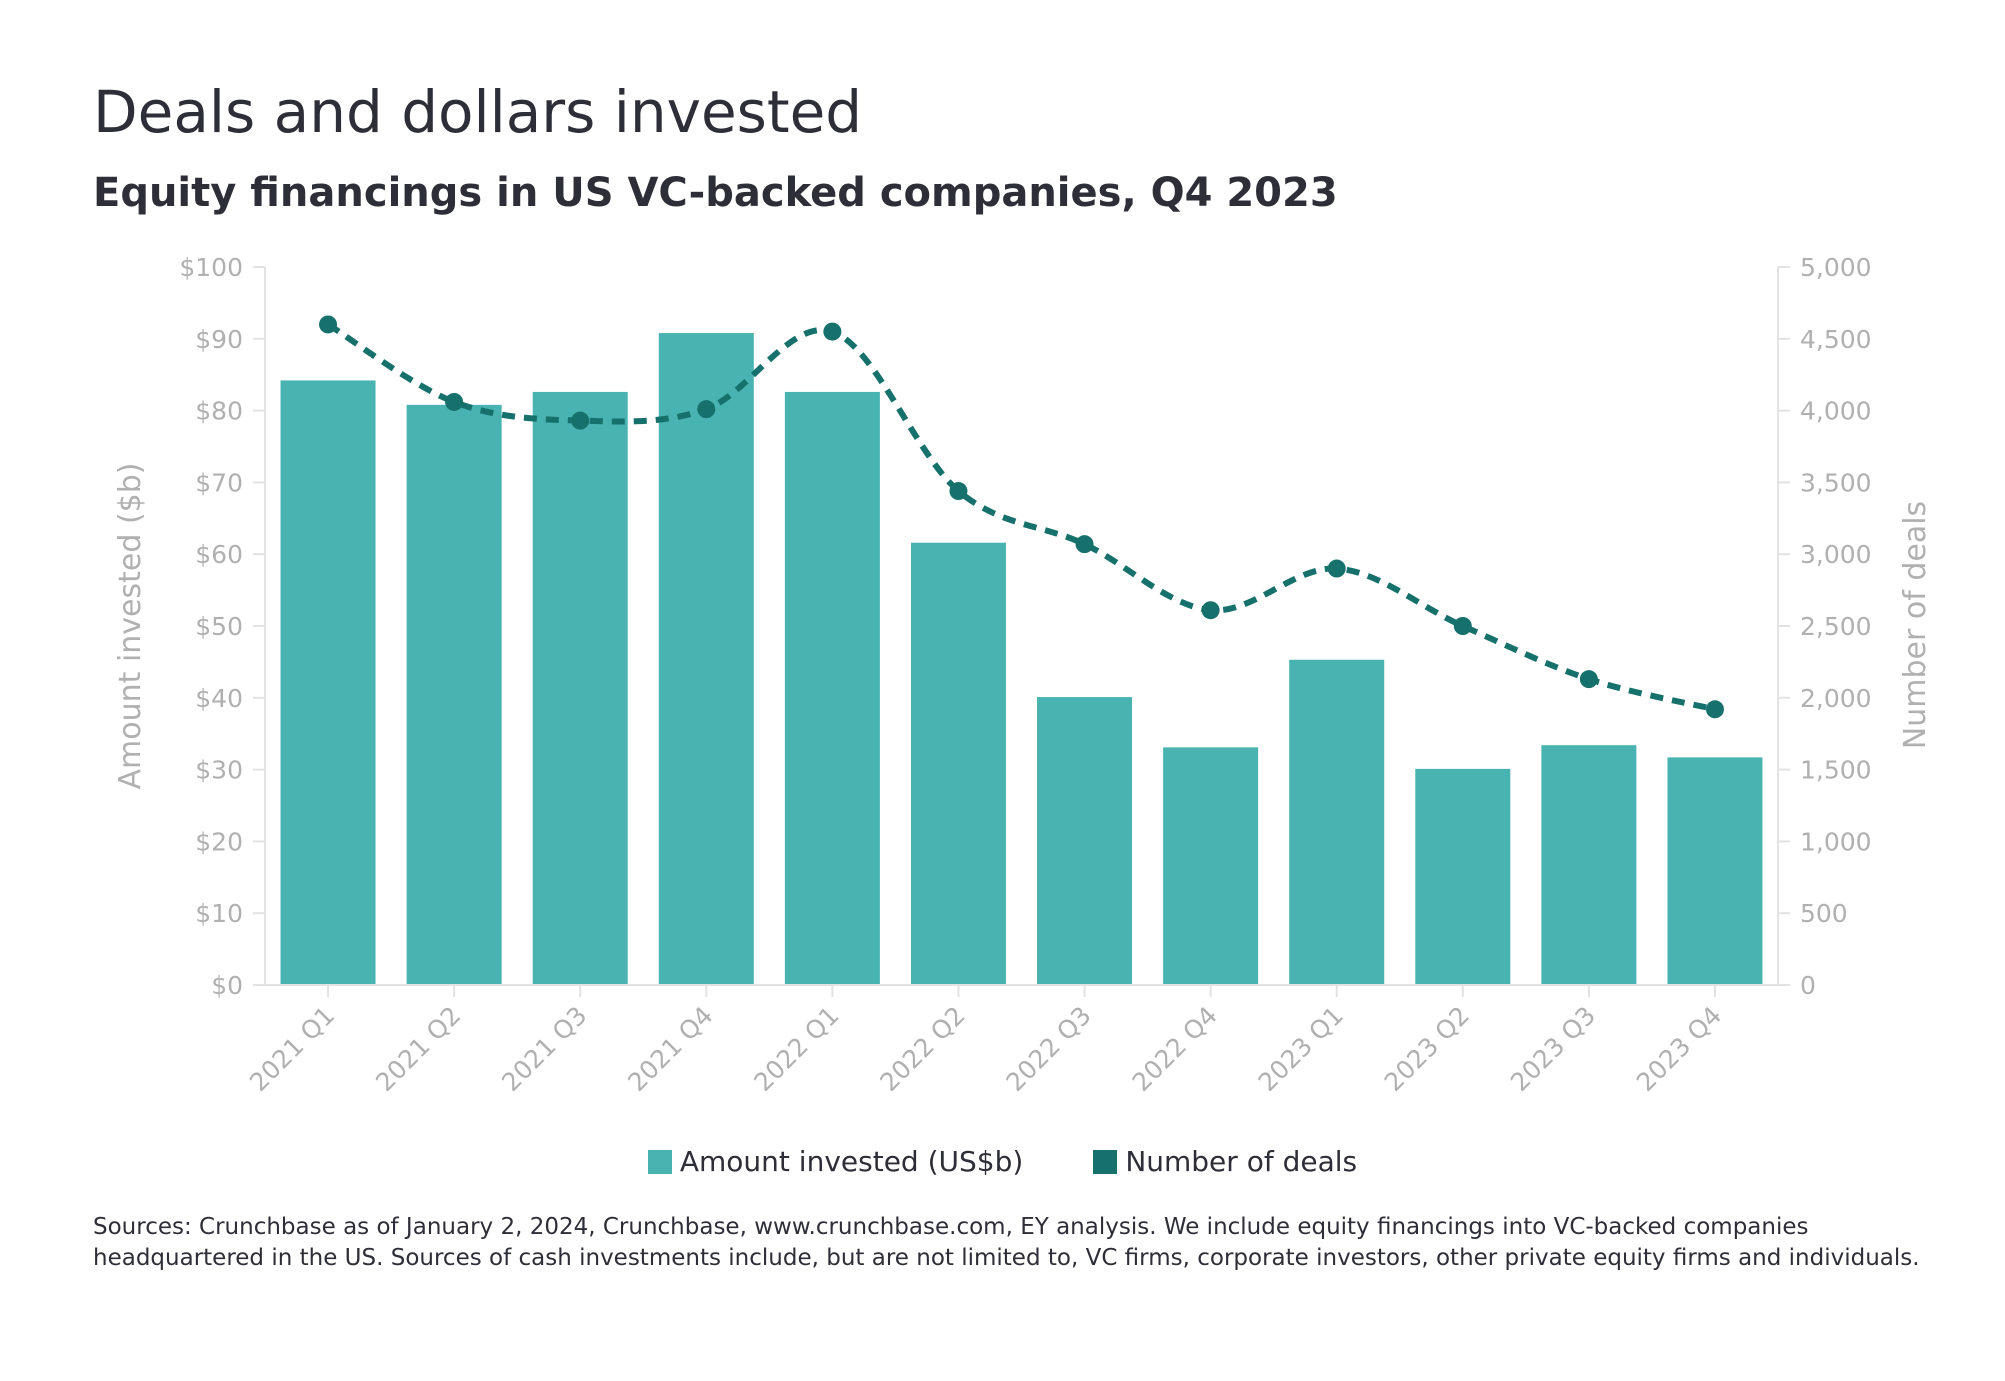 This screenshot has width=2005, height=1381. Describe the element at coordinates (1427, 1049) in the screenshot. I see `x-tick-label: 2023 Q2` at that location.